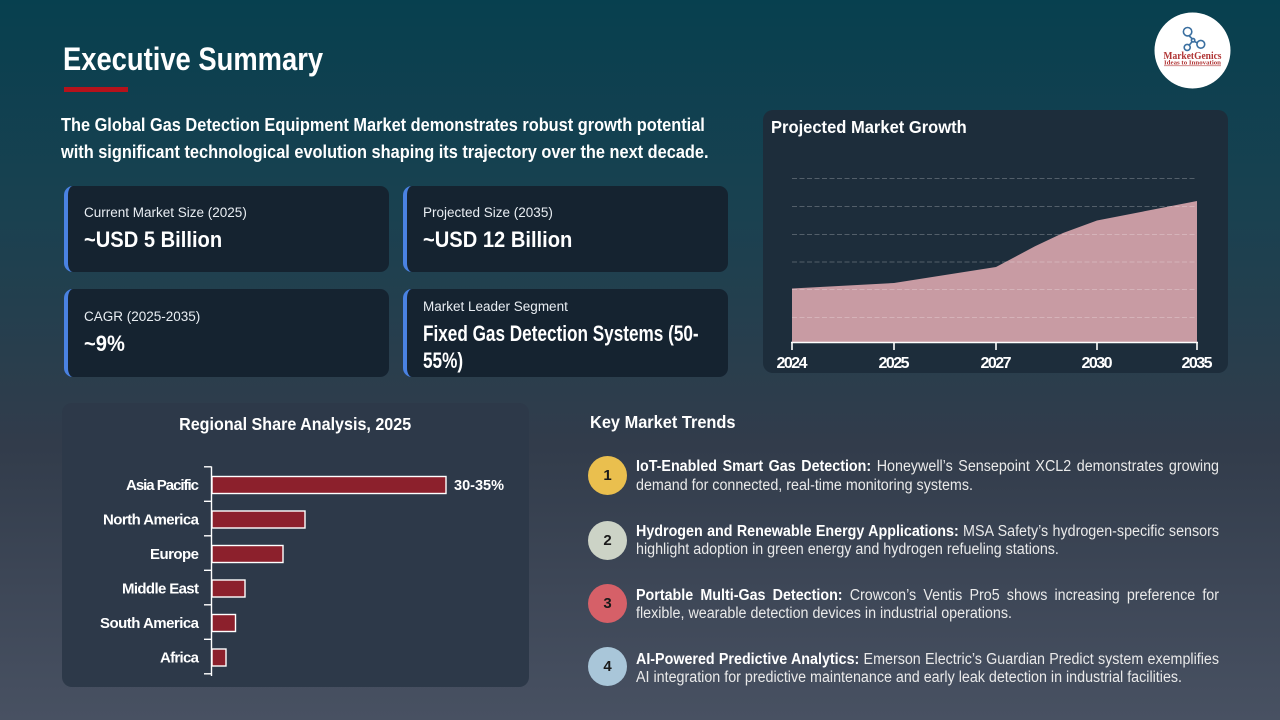 This screenshot has height=720, width=1280. I want to click on svg-text: 2025, so click(894, 363).